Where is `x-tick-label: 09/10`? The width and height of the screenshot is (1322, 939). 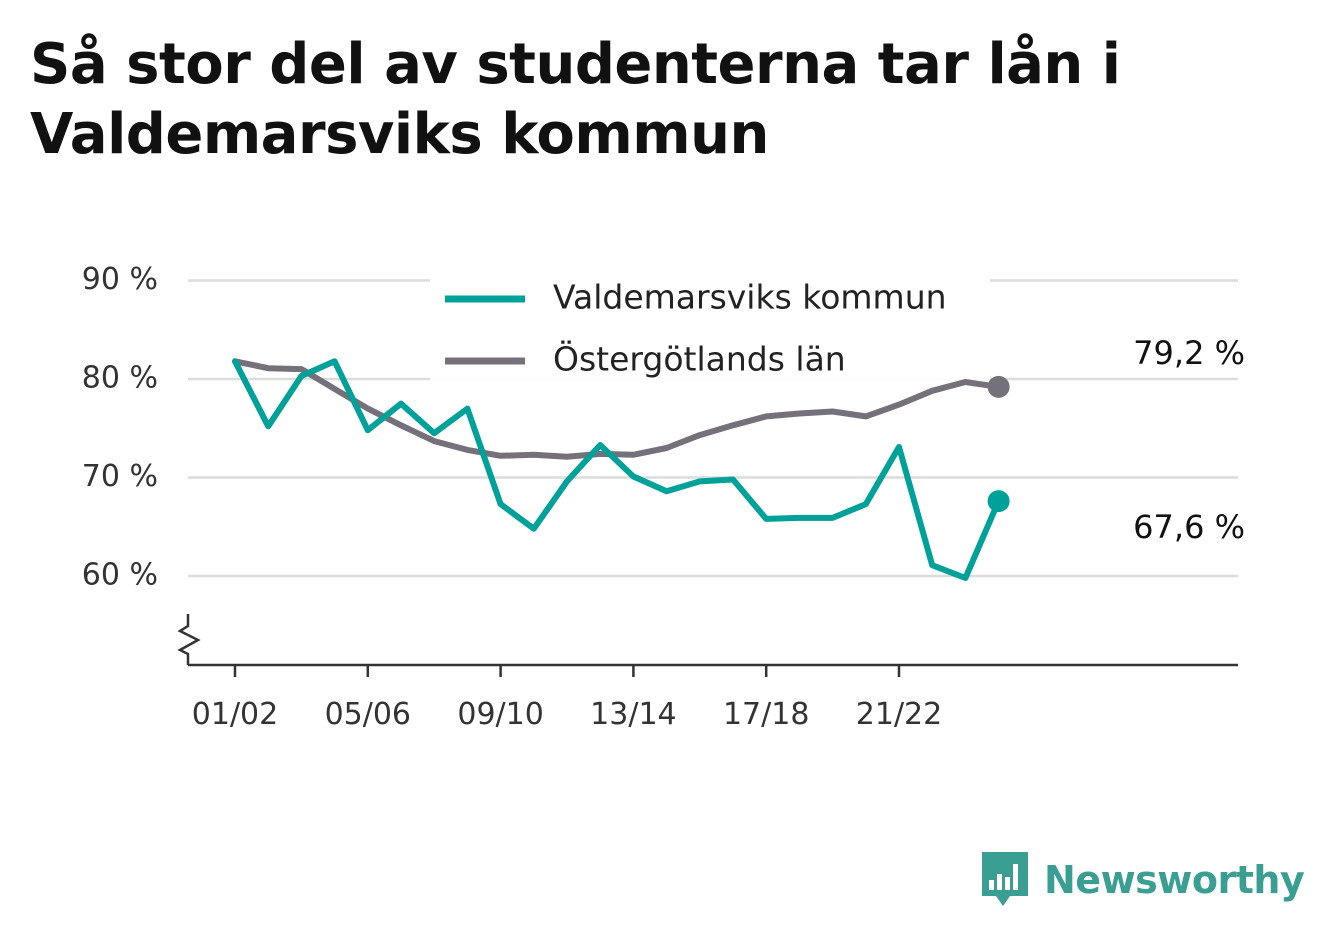
x-tick-label: 09/10 is located at coordinates (500, 714).